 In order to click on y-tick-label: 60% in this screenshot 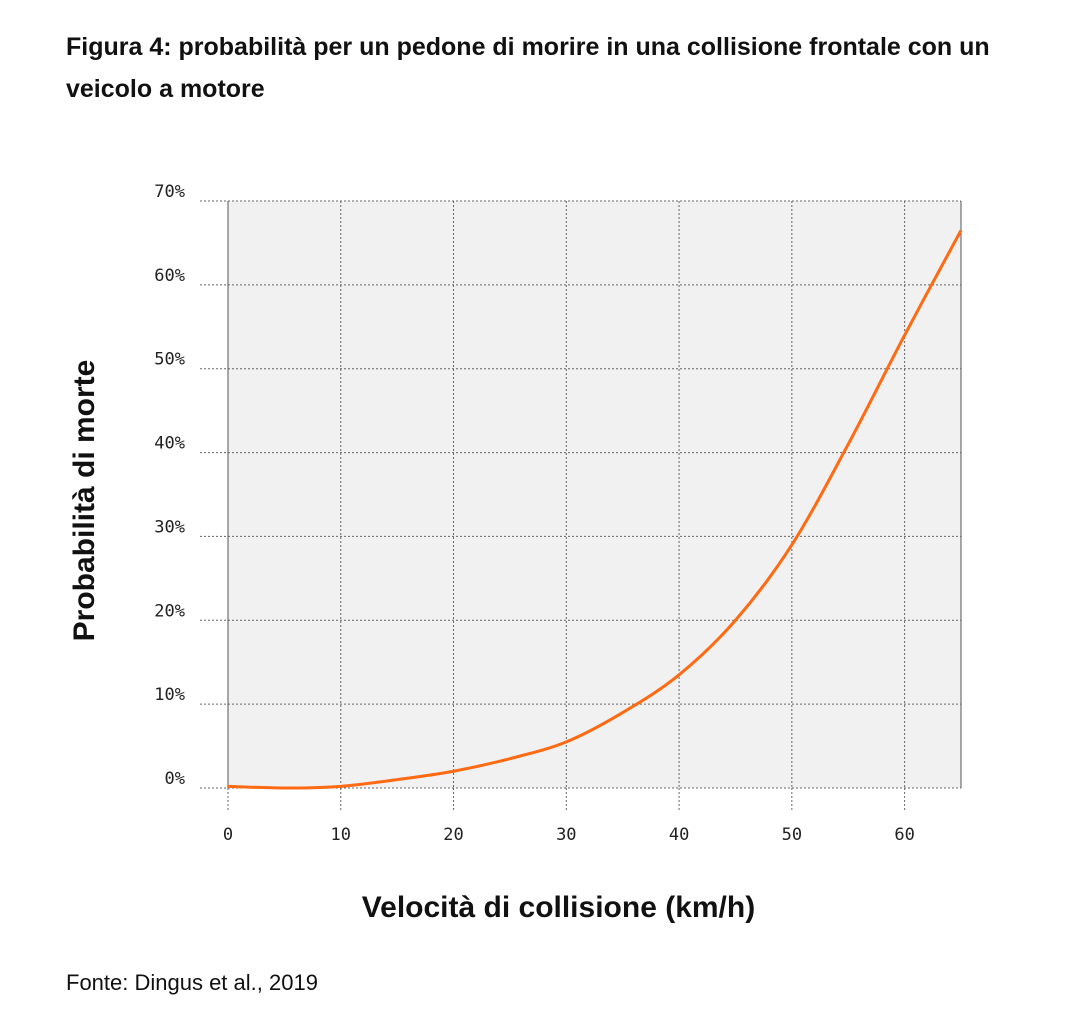, I will do `click(169, 276)`.